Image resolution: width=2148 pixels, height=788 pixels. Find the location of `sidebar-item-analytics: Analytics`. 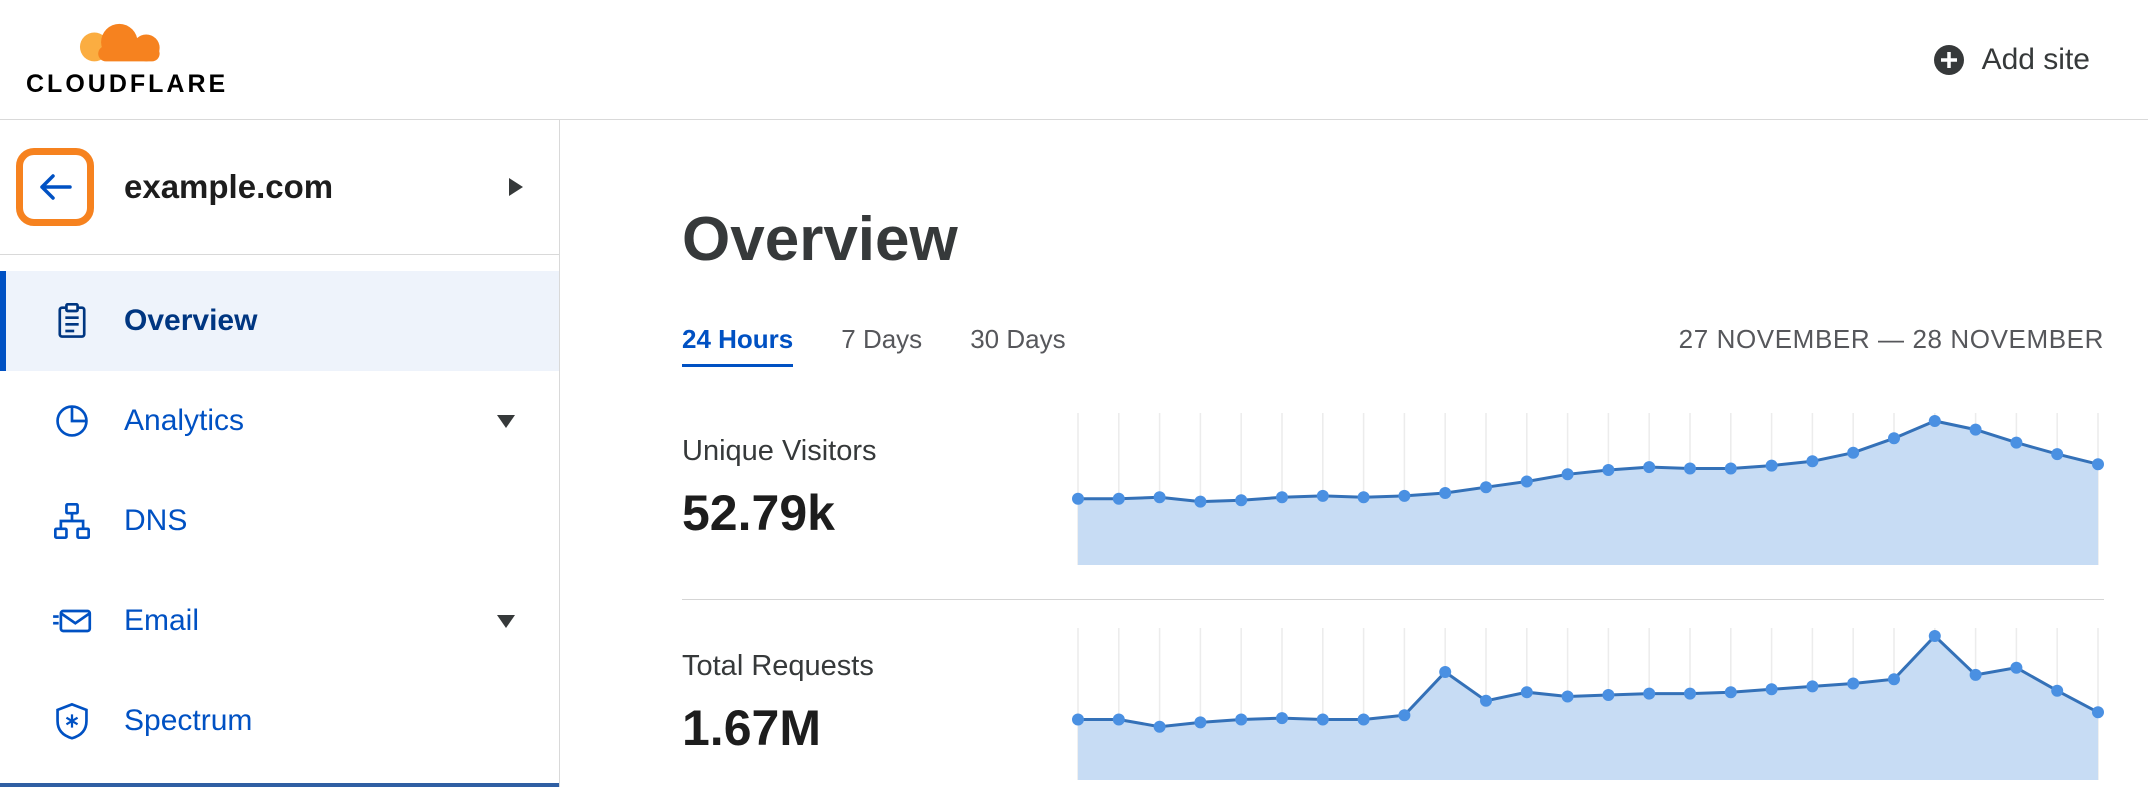

sidebar-item-analytics: Analytics is located at coordinates (279, 421).